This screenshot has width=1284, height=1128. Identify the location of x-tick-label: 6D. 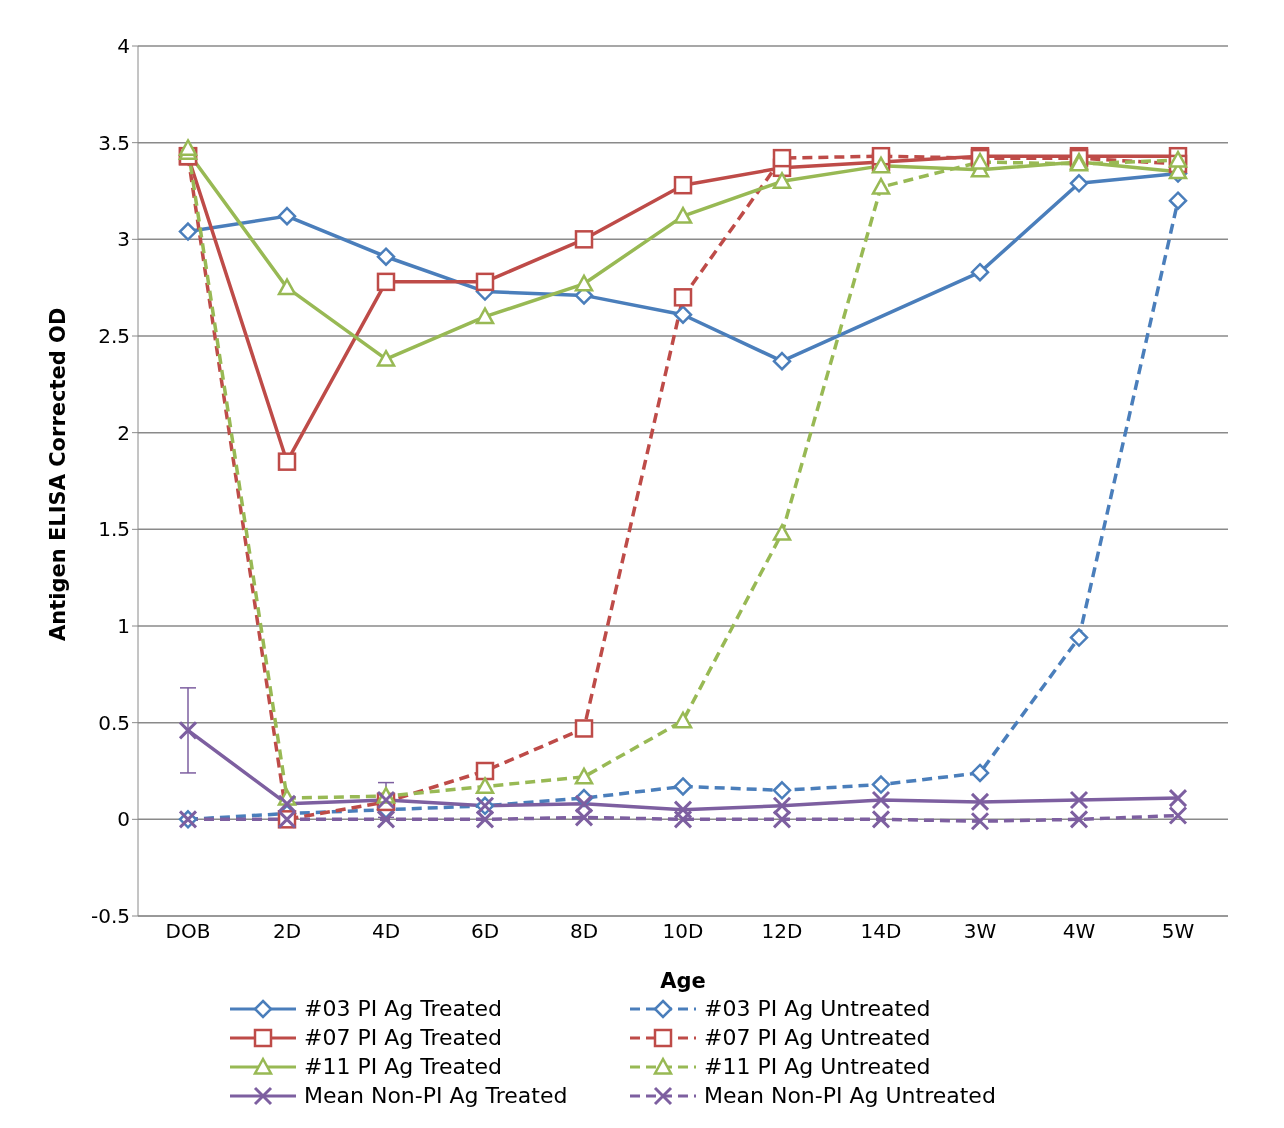
(485, 931).